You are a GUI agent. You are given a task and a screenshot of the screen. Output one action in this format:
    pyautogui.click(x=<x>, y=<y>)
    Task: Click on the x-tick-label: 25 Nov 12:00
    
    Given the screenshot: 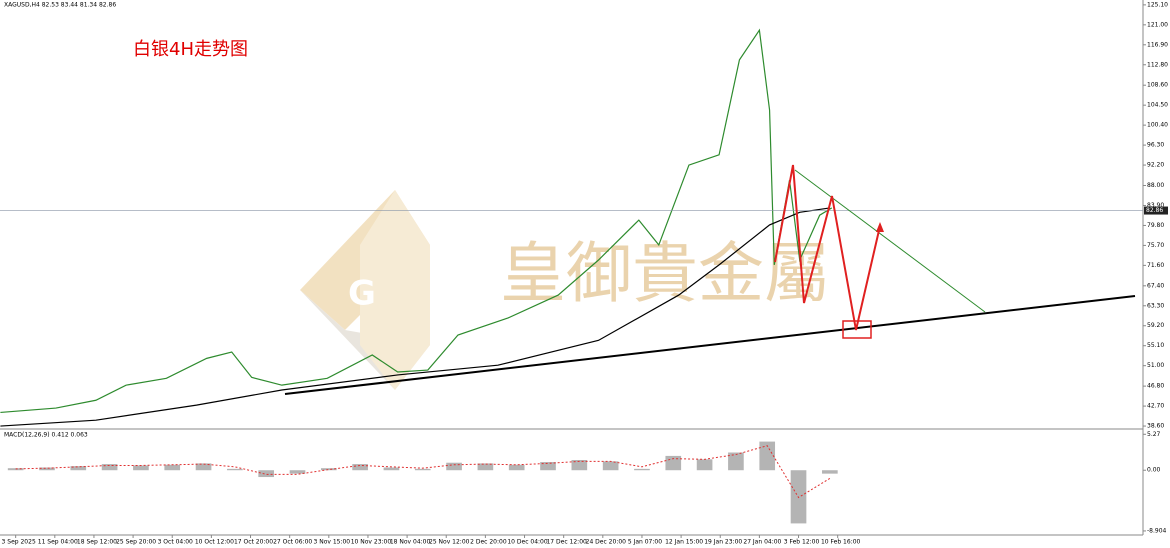 What is the action you would take?
    pyautogui.click(x=449, y=542)
    